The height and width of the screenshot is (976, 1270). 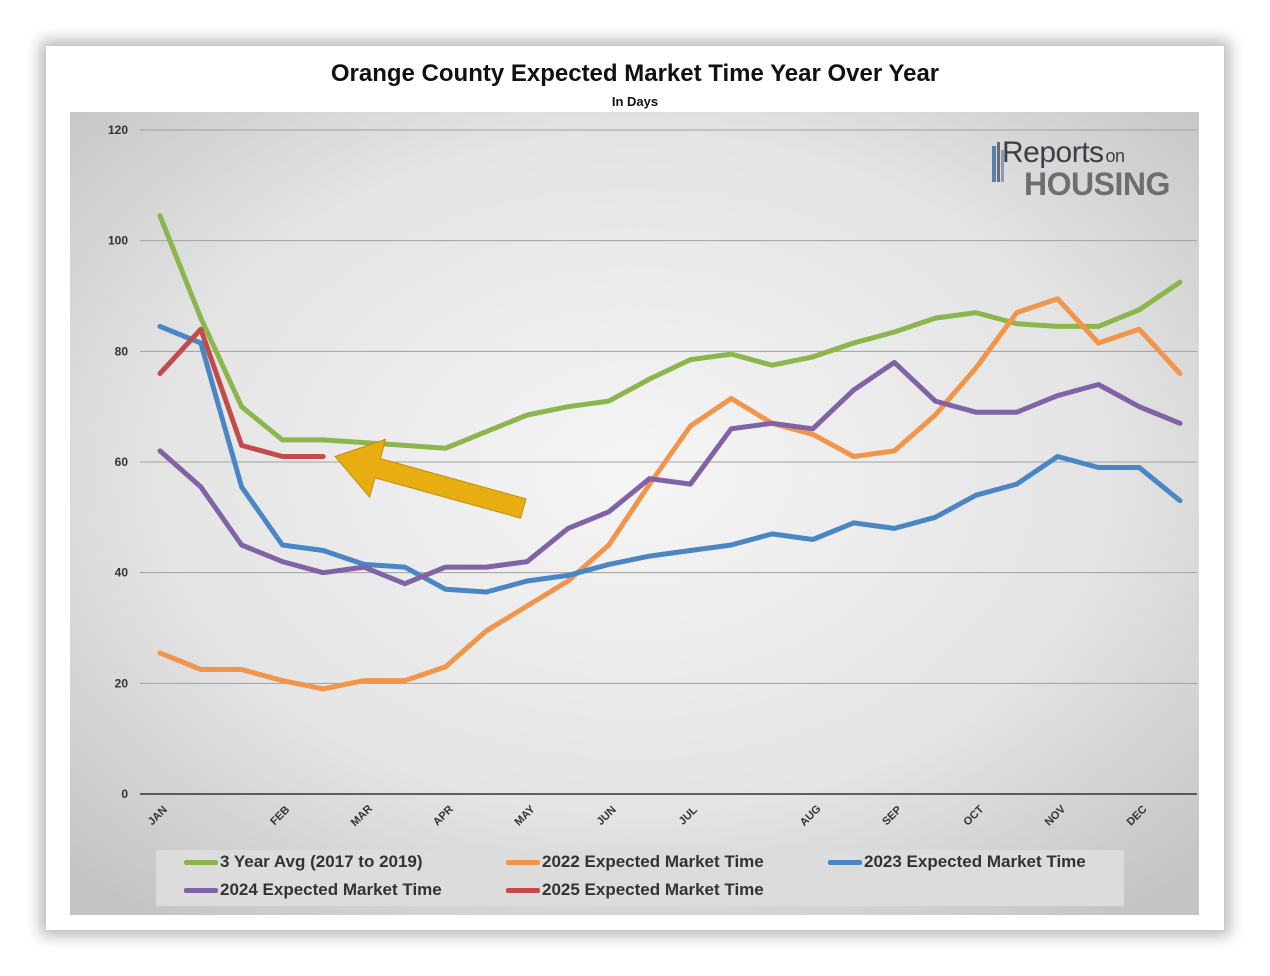 I want to click on annotation-arrow, so click(x=430, y=478).